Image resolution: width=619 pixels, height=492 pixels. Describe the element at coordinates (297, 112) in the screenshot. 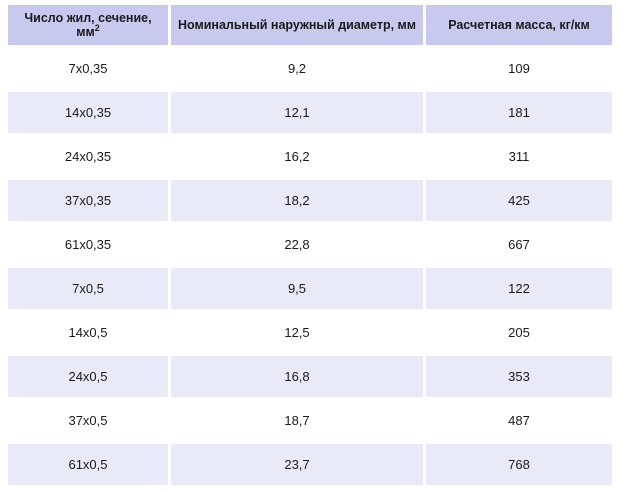

I see `cell-outer-diameter: 12,1` at that location.